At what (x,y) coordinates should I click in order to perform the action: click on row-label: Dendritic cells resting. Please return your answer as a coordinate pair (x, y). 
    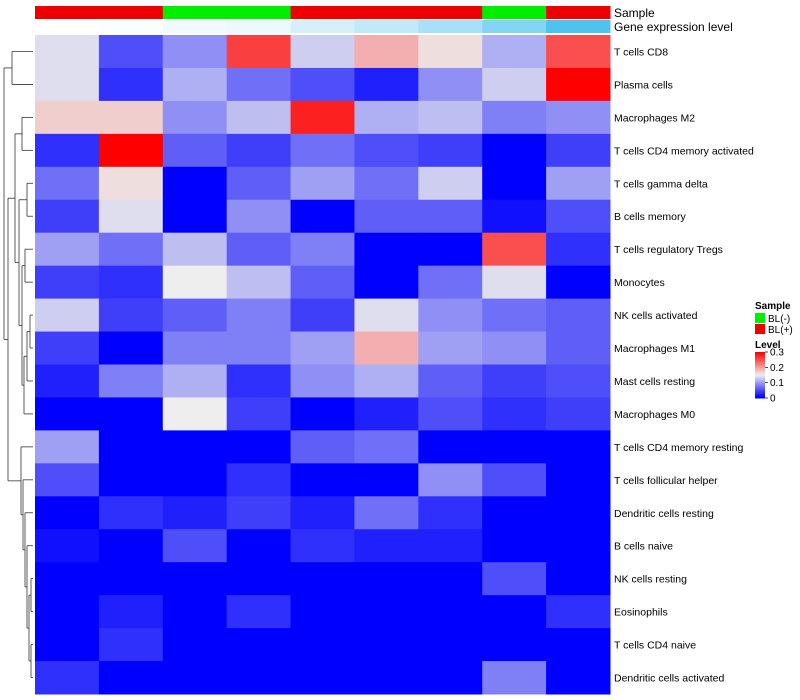
    Looking at the image, I should click on (664, 514).